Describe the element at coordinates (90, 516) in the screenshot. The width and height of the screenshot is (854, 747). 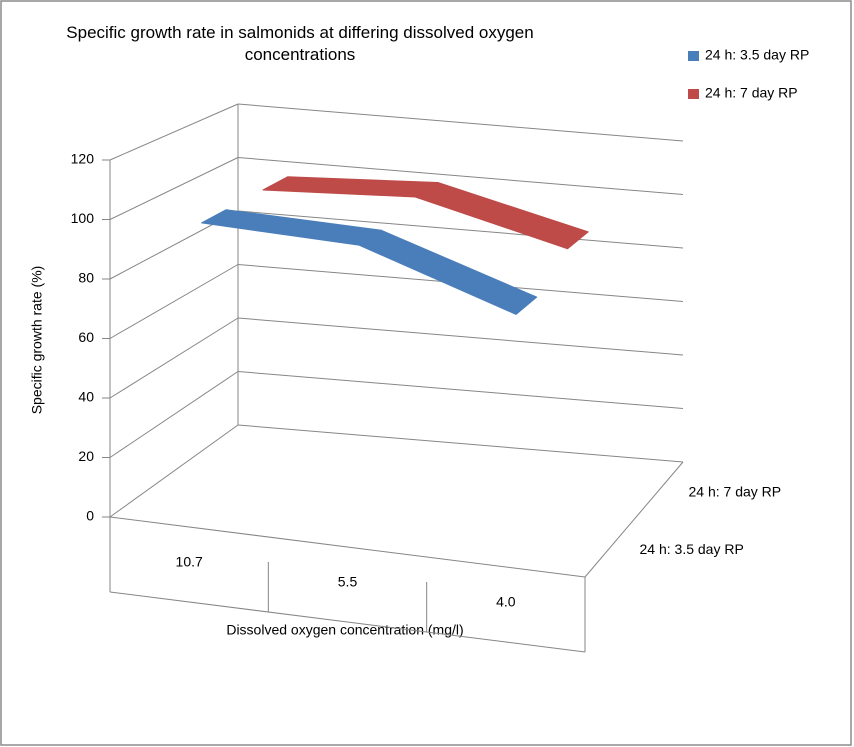
I see `y-tick-label: 0` at that location.